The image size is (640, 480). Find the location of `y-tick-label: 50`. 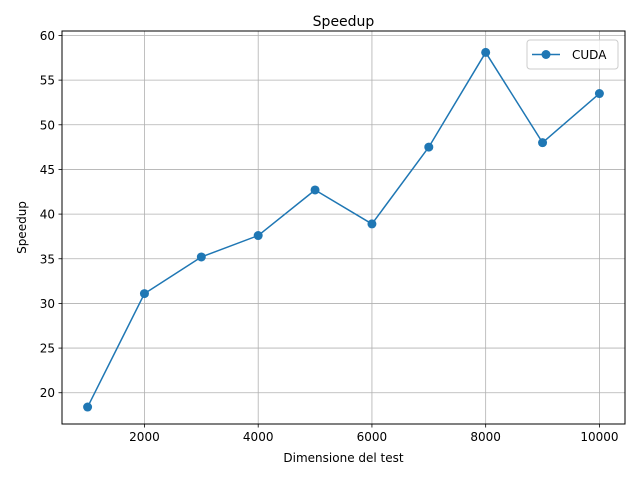

y-tick-label: 50 is located at coordinates (47, 125).